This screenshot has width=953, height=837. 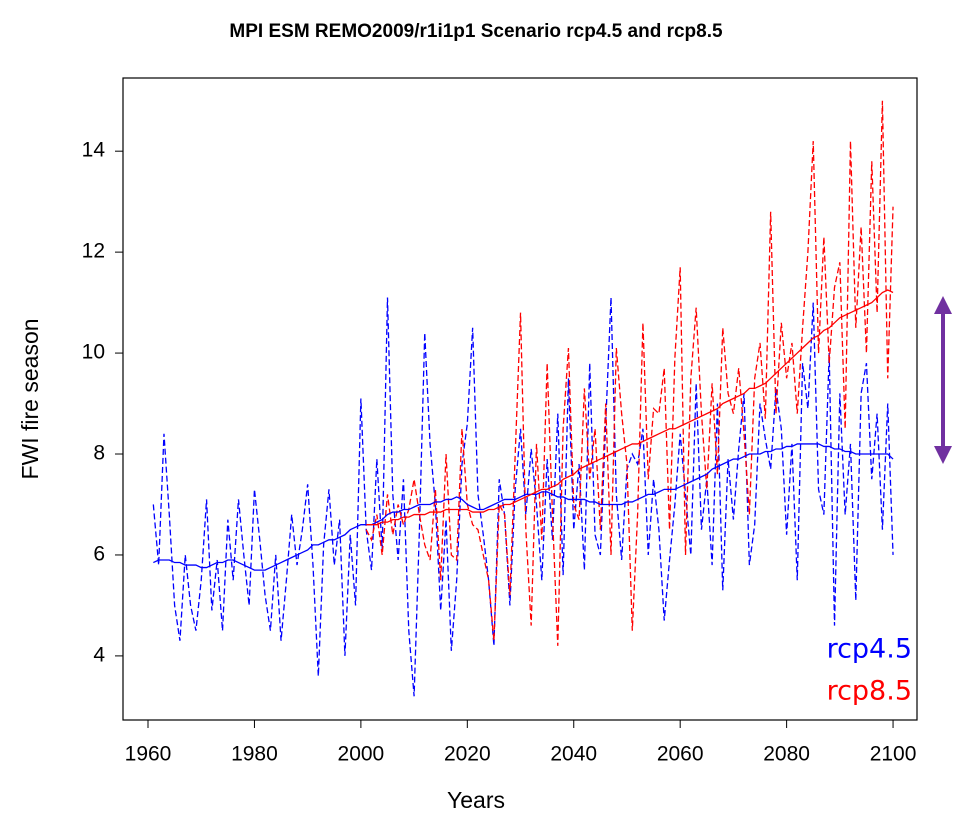 I want to click on legend-label: rcp8.5, so click(x=869, y=691).